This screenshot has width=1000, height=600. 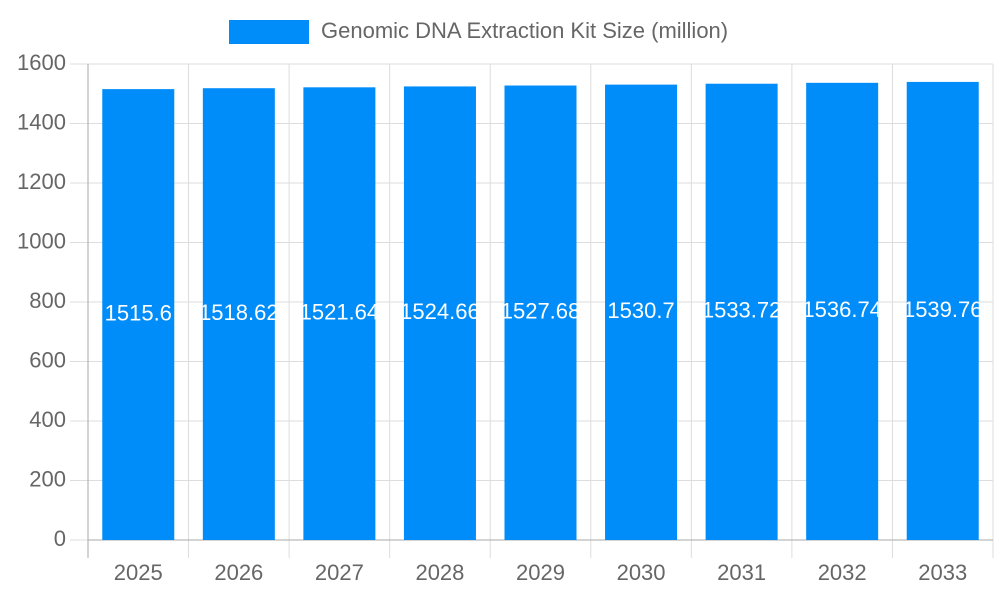 I want to click on value-label: 1536.74, so click(x=842, y=309).